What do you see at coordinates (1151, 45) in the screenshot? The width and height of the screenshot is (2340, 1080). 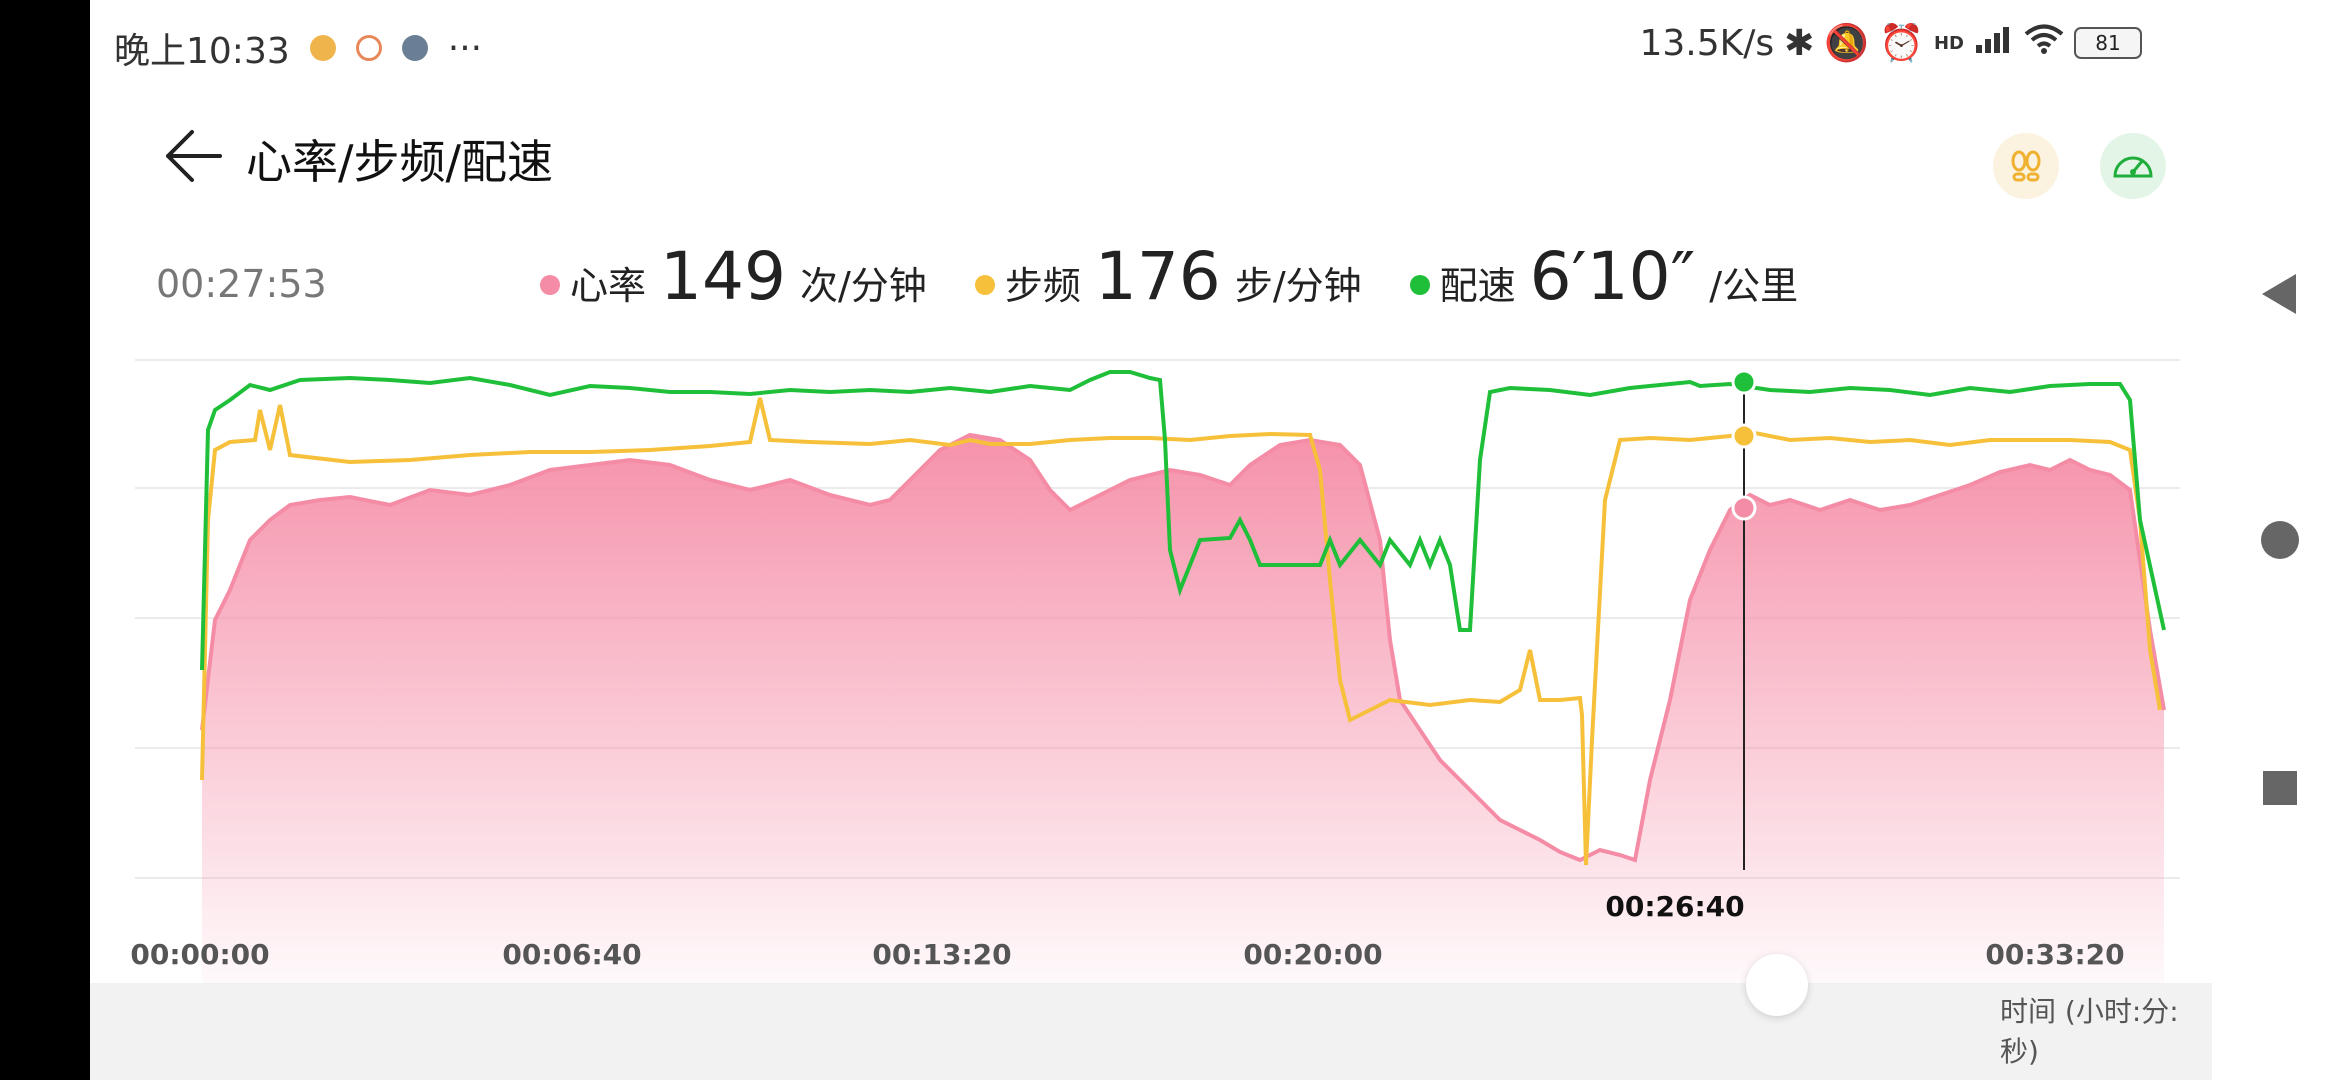 I see `status-bar: 晚上10:33 ··· 13.5K/s ✱ 🔕 ⏰ HD 81` at bounding box center [1151, 45].